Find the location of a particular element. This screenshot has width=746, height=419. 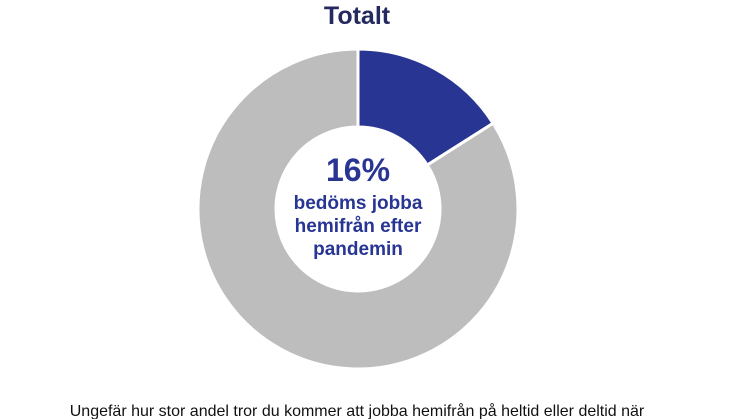

center-description-line: bedöms jobba is located at coordinates (358, 203).